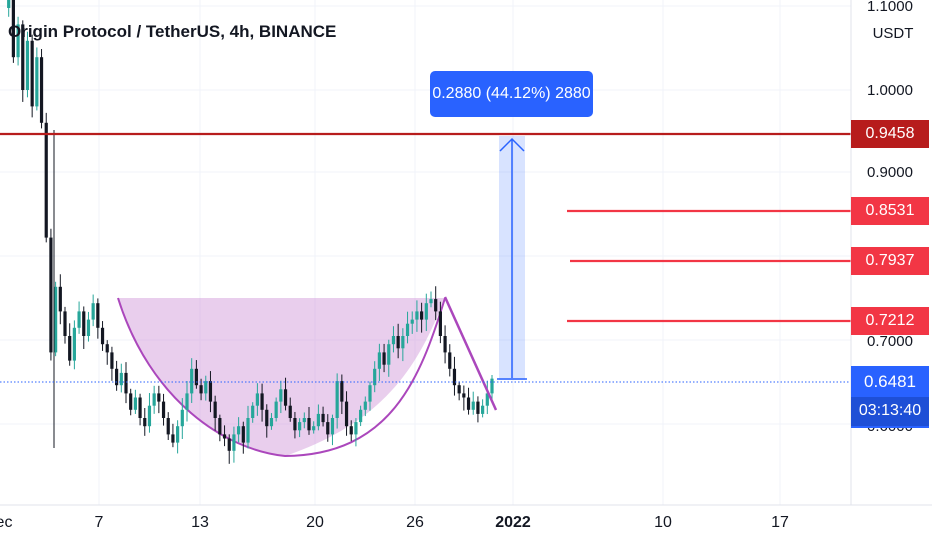 Image resolution: width=932 pixels, height=550 pixels. What do you see at coordinates (890, 172) in the screenshot?
I see `price-tick: 0.9000` at bounding box center [890, 172].